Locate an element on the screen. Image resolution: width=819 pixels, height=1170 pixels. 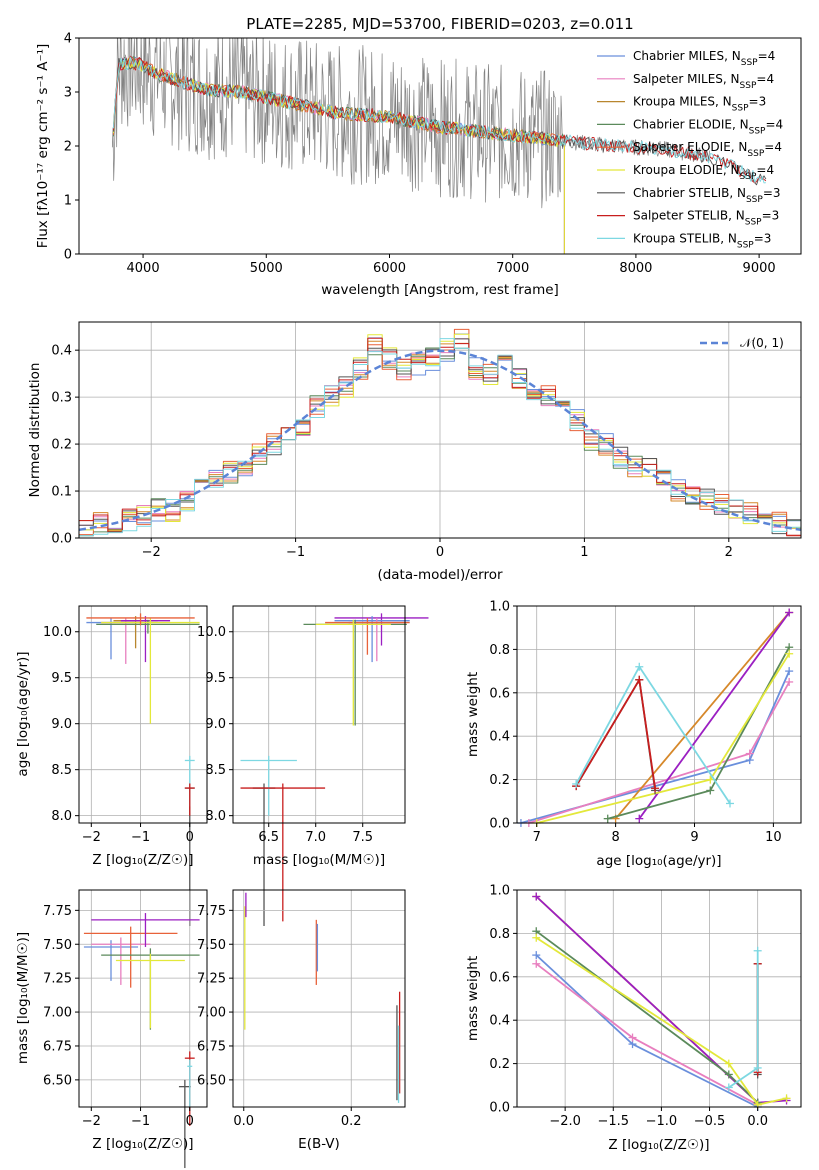
x-tick-label: 0.2 is located at coordinates (351, 1121).